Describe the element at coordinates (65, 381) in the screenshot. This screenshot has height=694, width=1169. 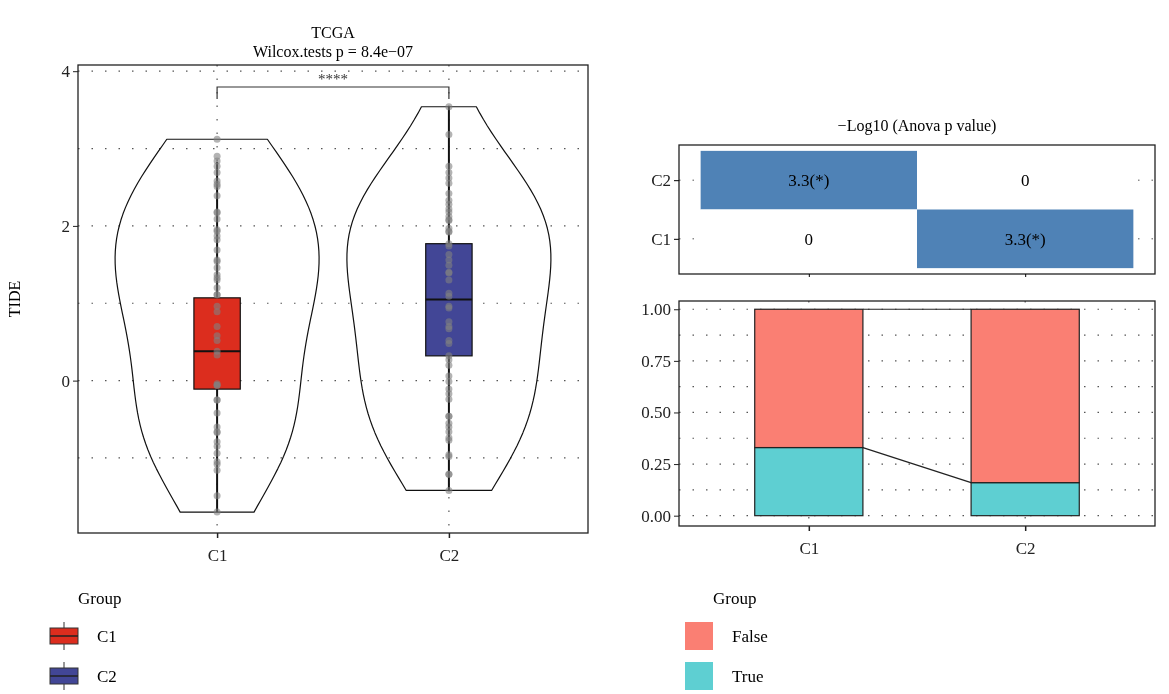
I see `y-tick-label: 0` at that location.